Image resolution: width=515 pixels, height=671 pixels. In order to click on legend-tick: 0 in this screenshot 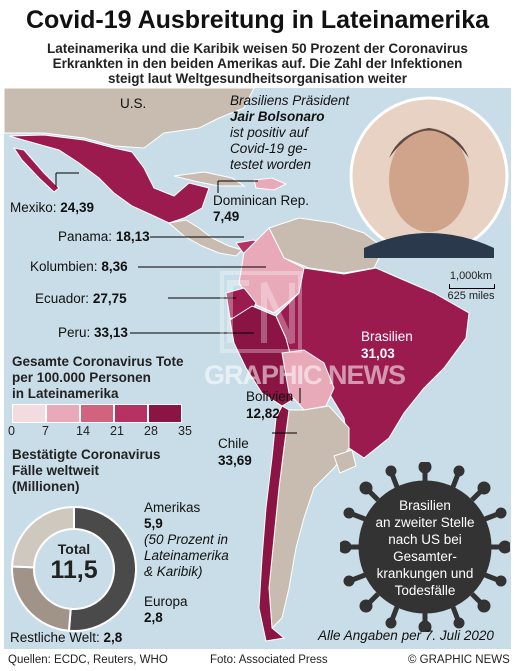, I will do `click(11, 431)`.